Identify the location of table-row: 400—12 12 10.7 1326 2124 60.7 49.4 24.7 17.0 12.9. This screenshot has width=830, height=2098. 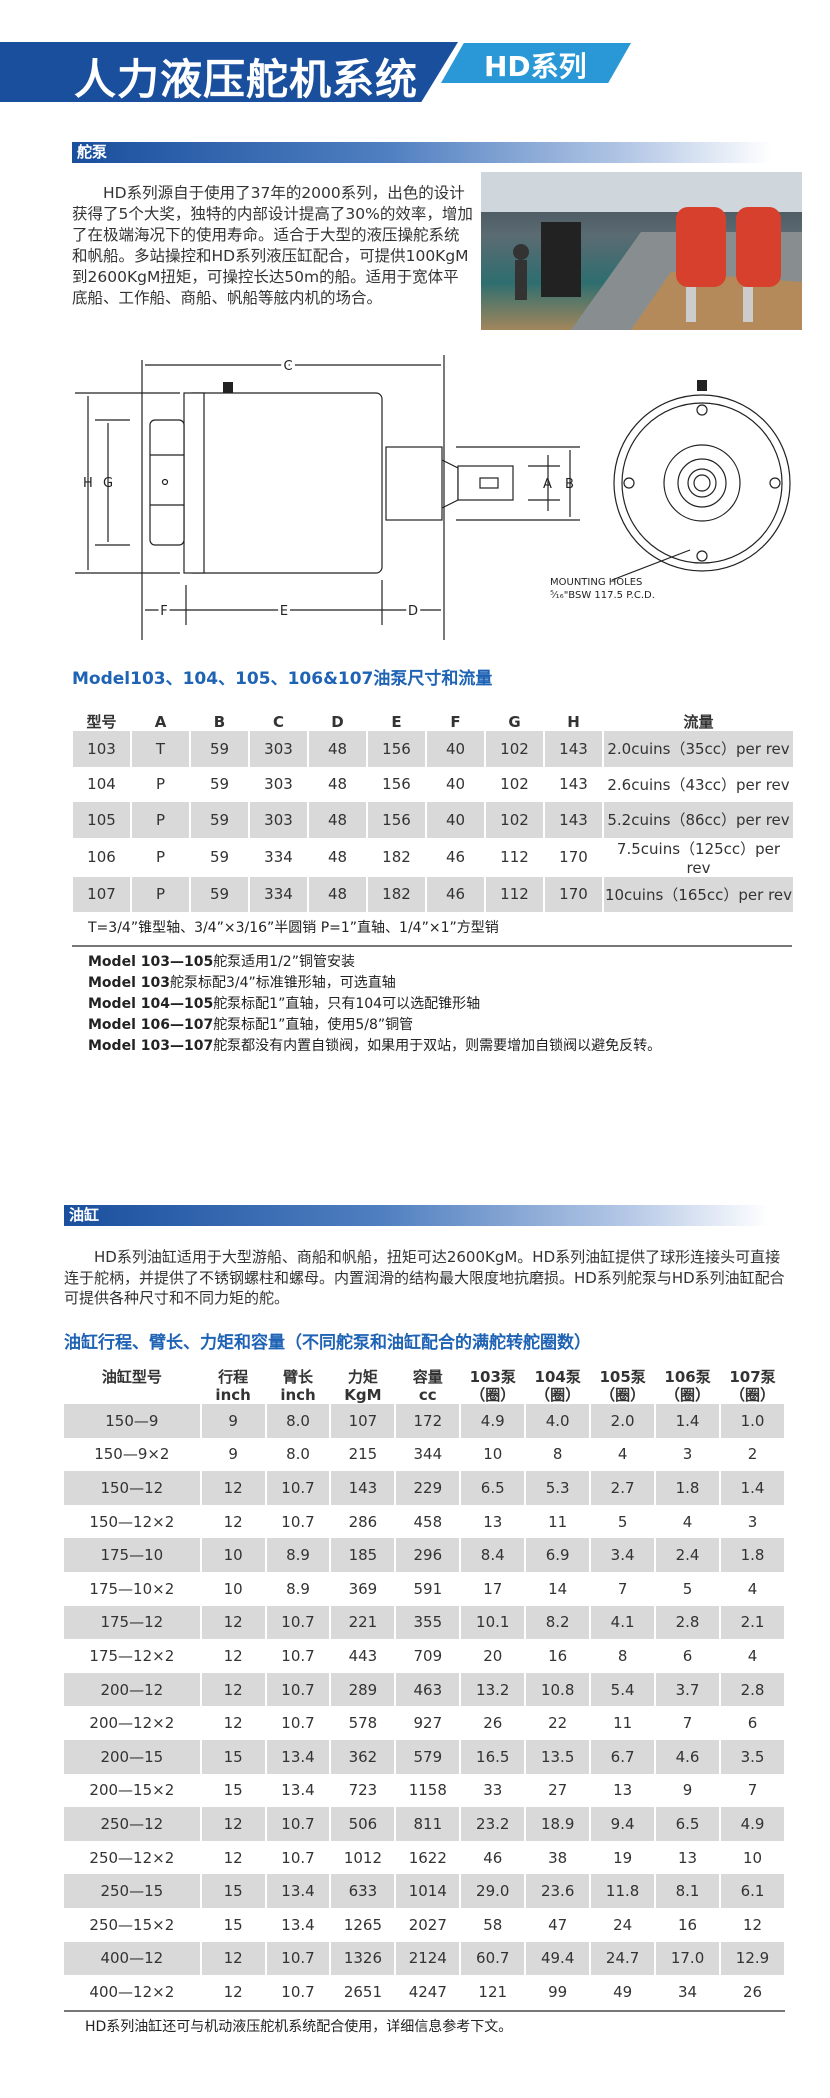
(424, 1958).